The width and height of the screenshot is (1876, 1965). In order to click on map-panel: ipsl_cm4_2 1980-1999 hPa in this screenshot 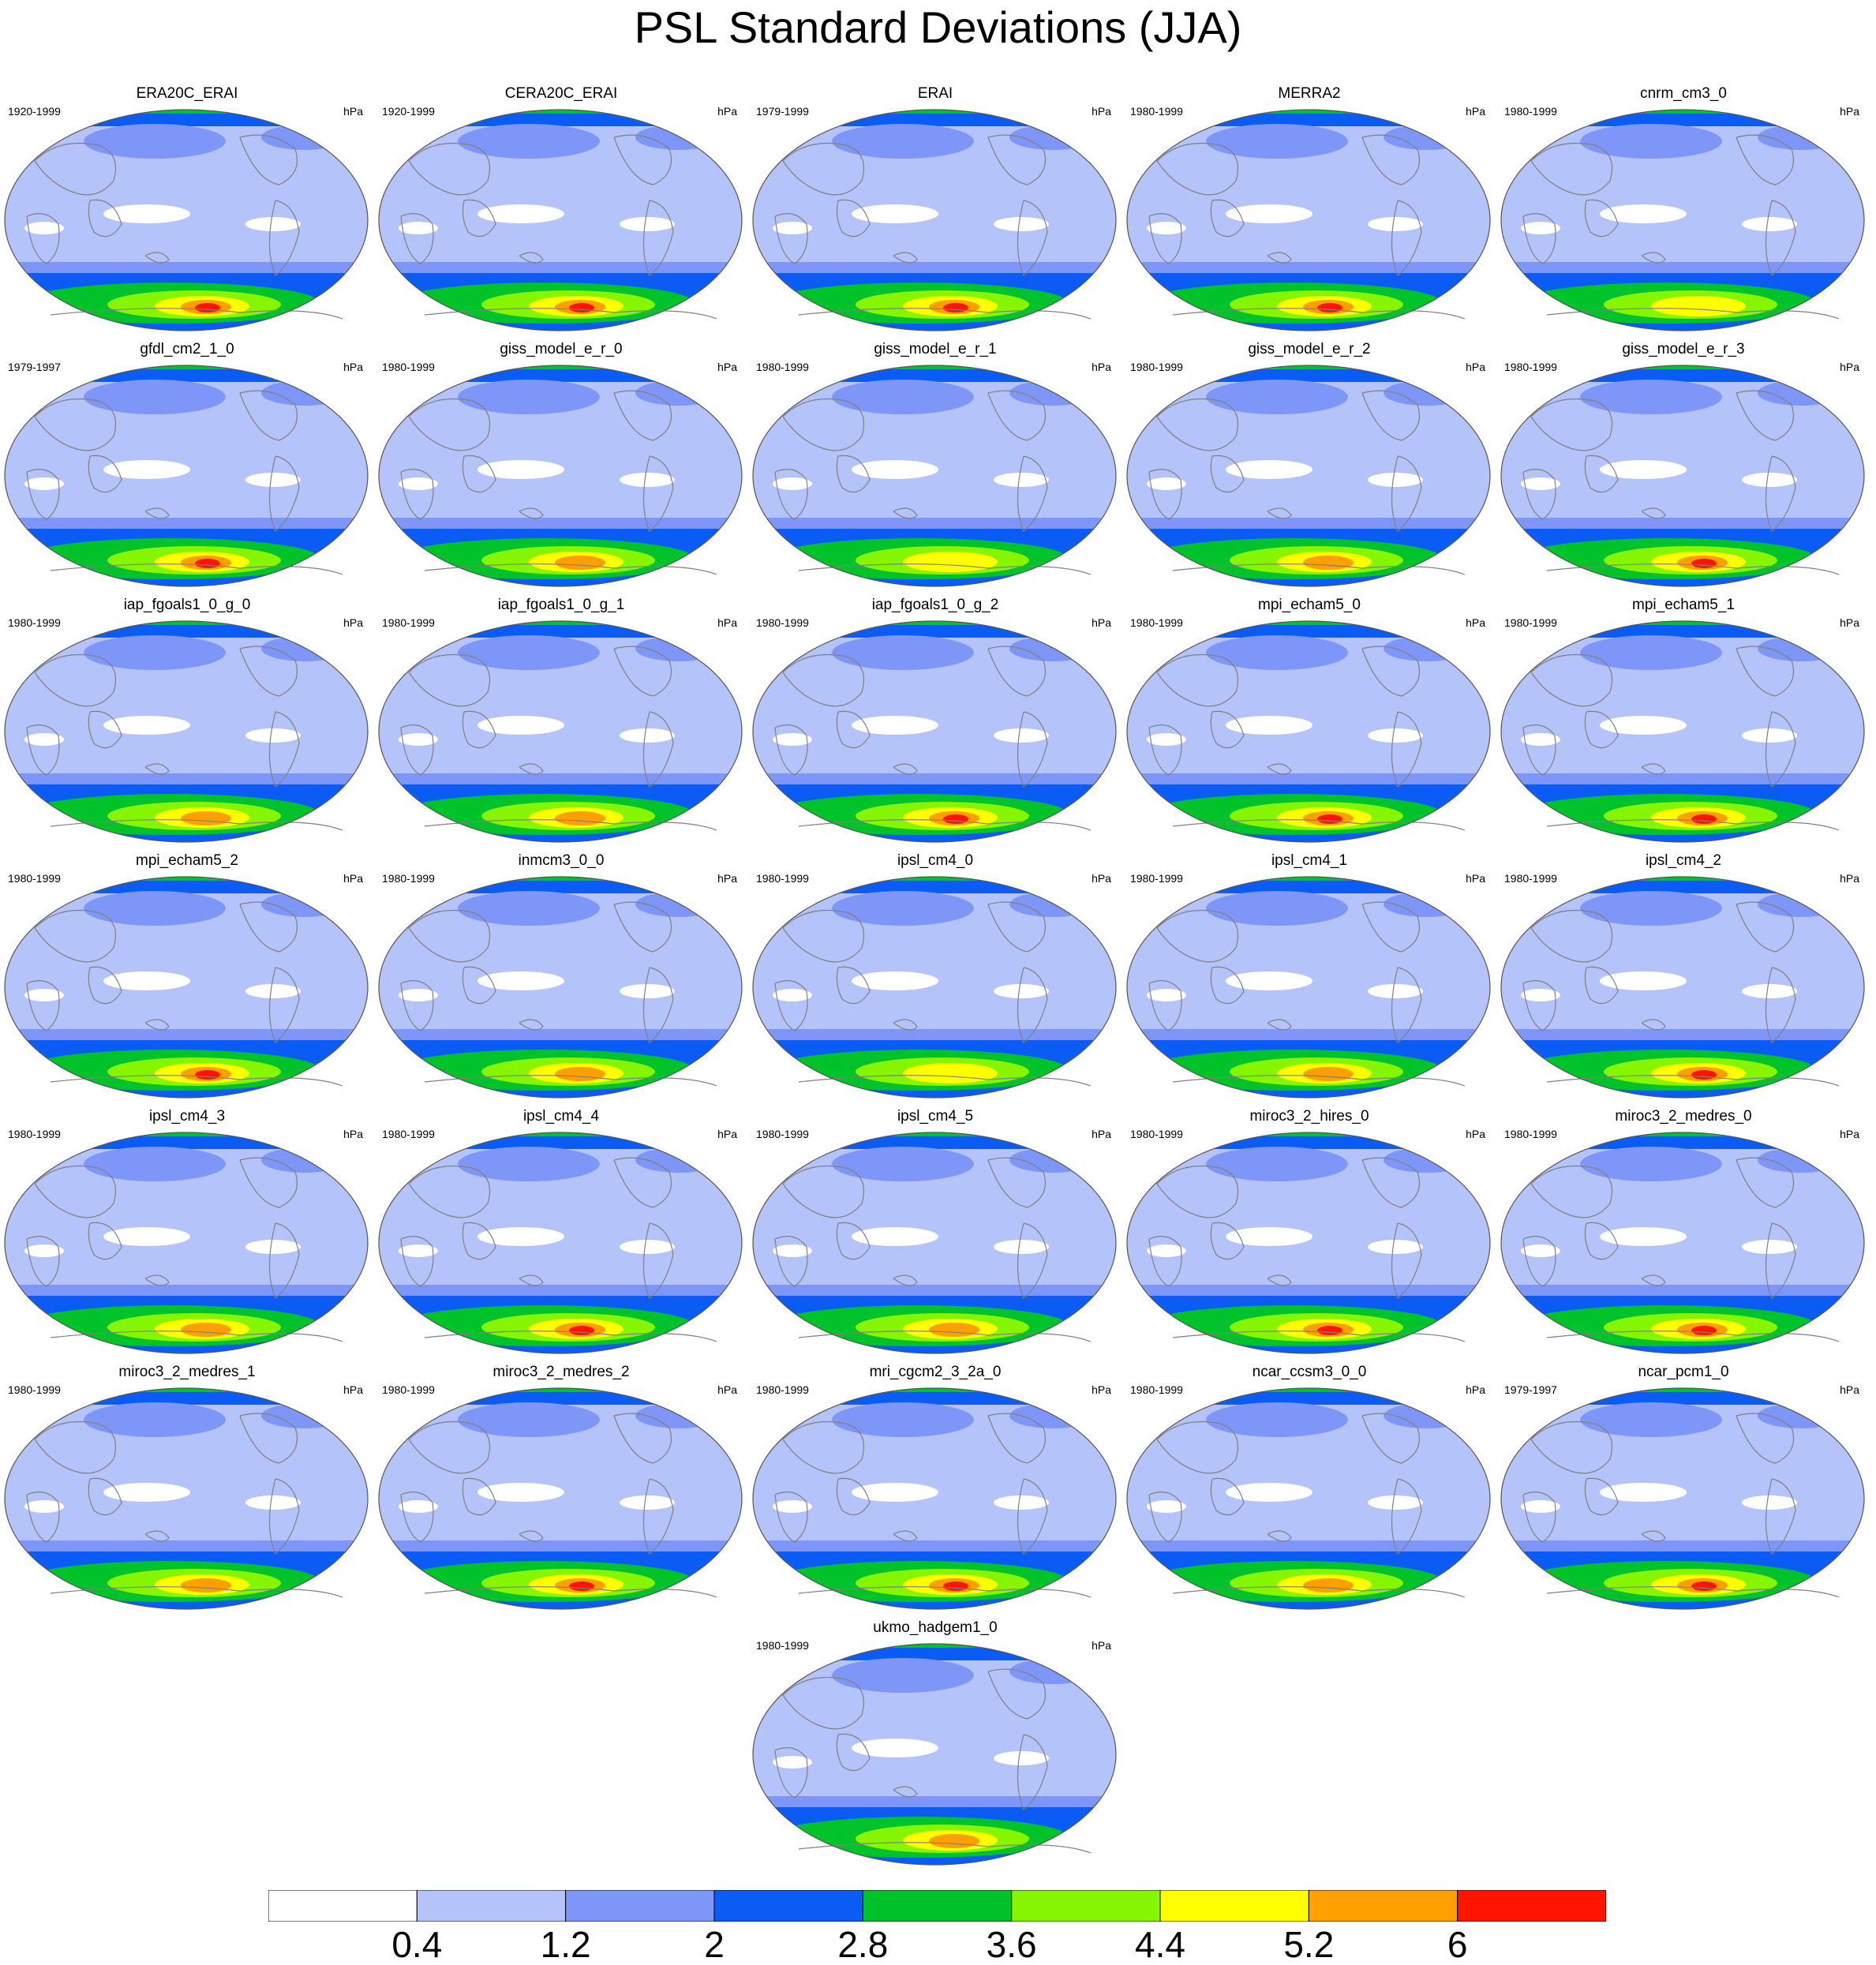, I will do `click(1684, 978)`.